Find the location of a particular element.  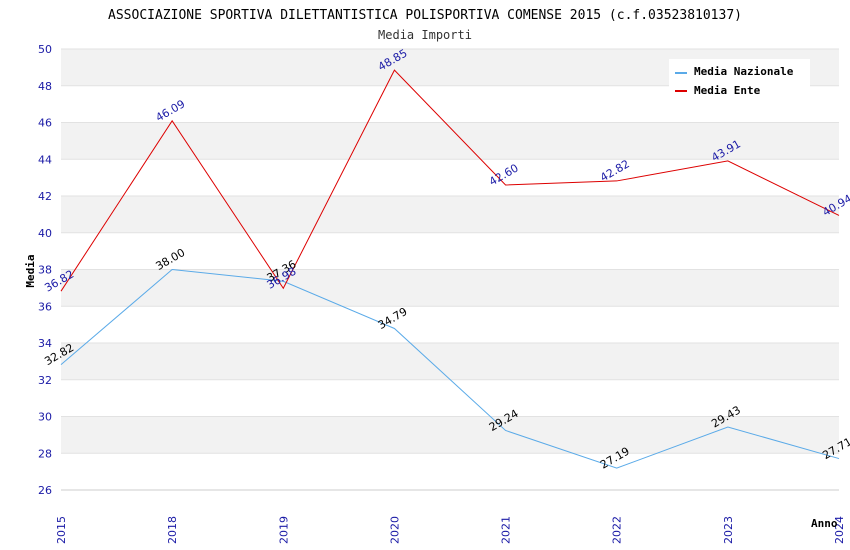

y-tick-label: 38 is located at coordinates (45, 270).